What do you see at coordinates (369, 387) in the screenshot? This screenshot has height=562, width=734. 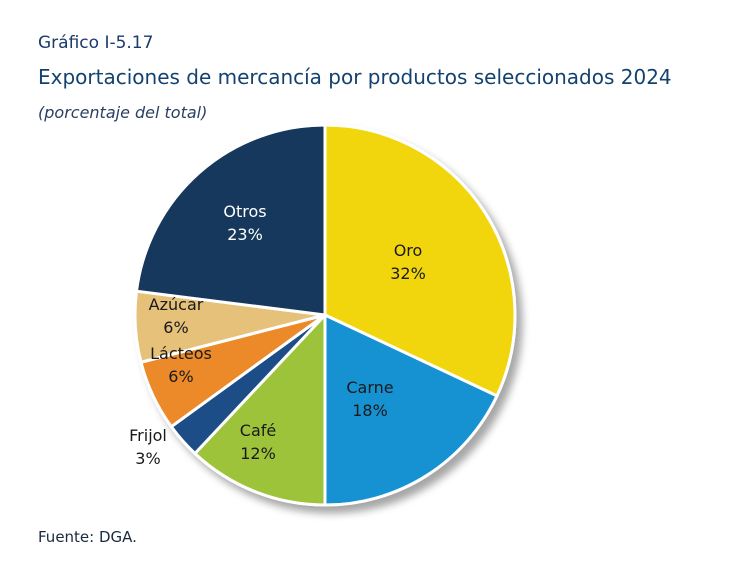 I see `slice-label-carne: Carne` at bounding box center [369, 387].